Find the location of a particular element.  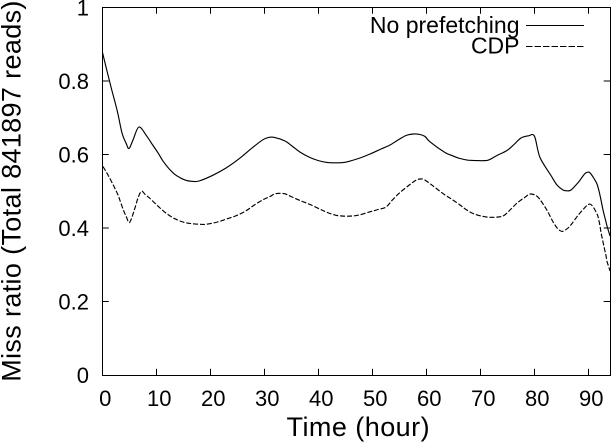

svg-text: 70 is located at coordinates (483, 398).